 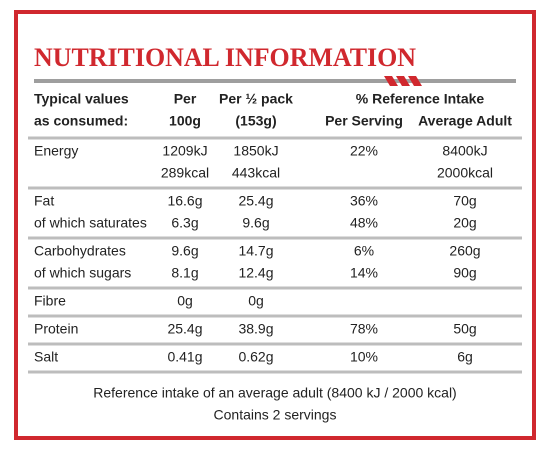 What do you see at coordinates (464, 251) in the screenshot?
I see `average-adult: 260g` at bounding box center [464, 251].